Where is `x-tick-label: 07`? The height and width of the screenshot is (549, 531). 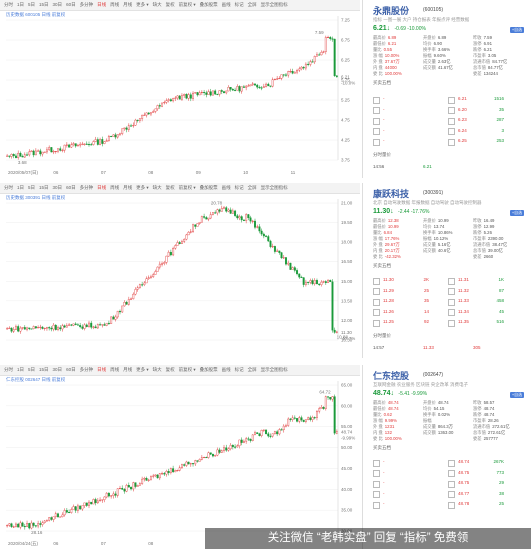 x-tick-label: 07 is located at coordinates (104, 543).